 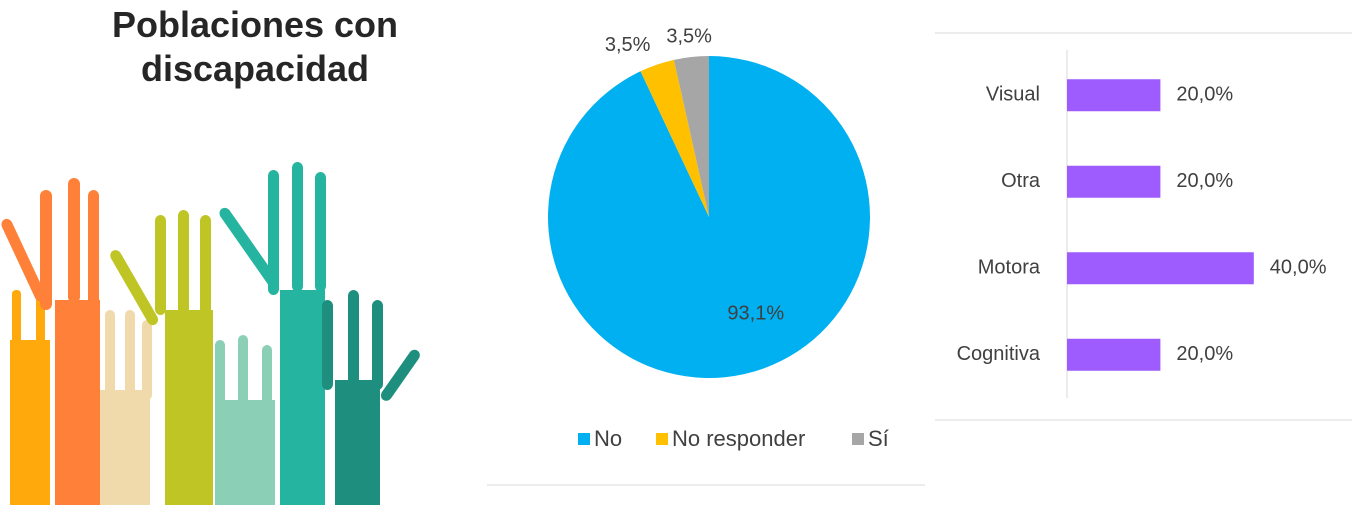 What do you see at coordinates (1013, 95) in the screenshot?
I see `category-label: Visual` at bounding box center [1013, 95].